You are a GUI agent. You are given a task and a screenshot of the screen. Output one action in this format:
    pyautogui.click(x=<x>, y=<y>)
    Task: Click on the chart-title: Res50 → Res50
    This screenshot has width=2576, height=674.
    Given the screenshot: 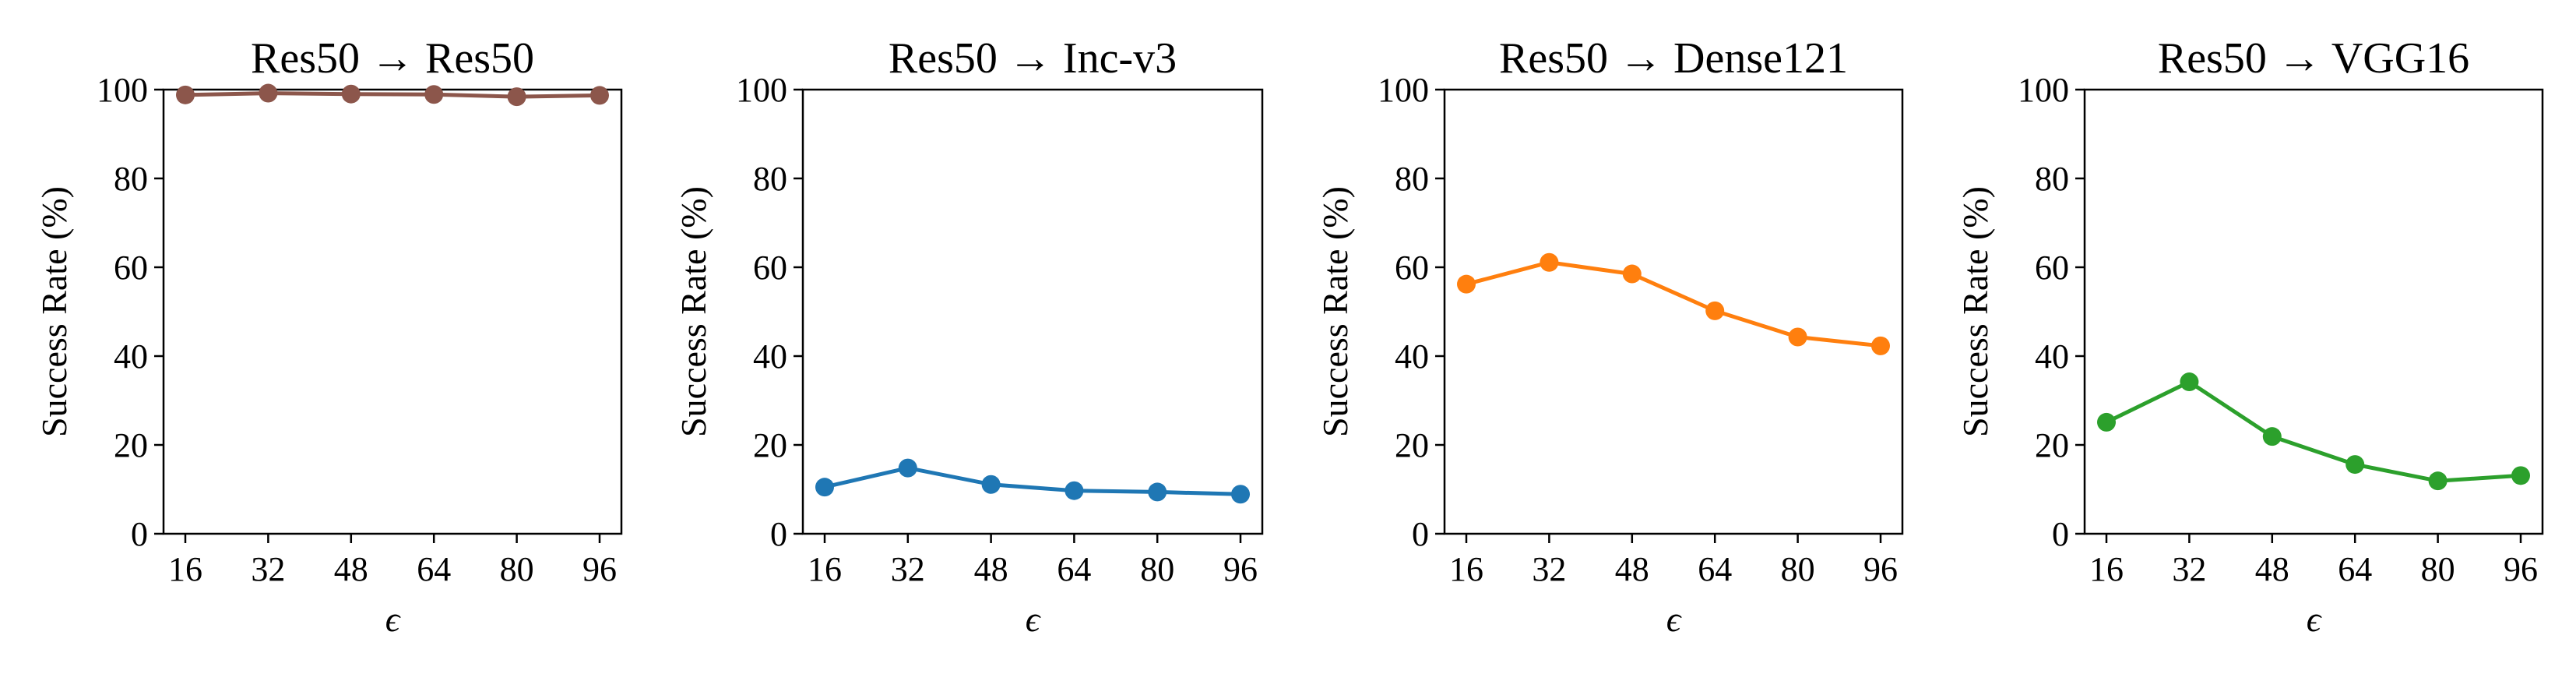 What is the action you would take?
    pyautogui.click(x=392, y=58)
    